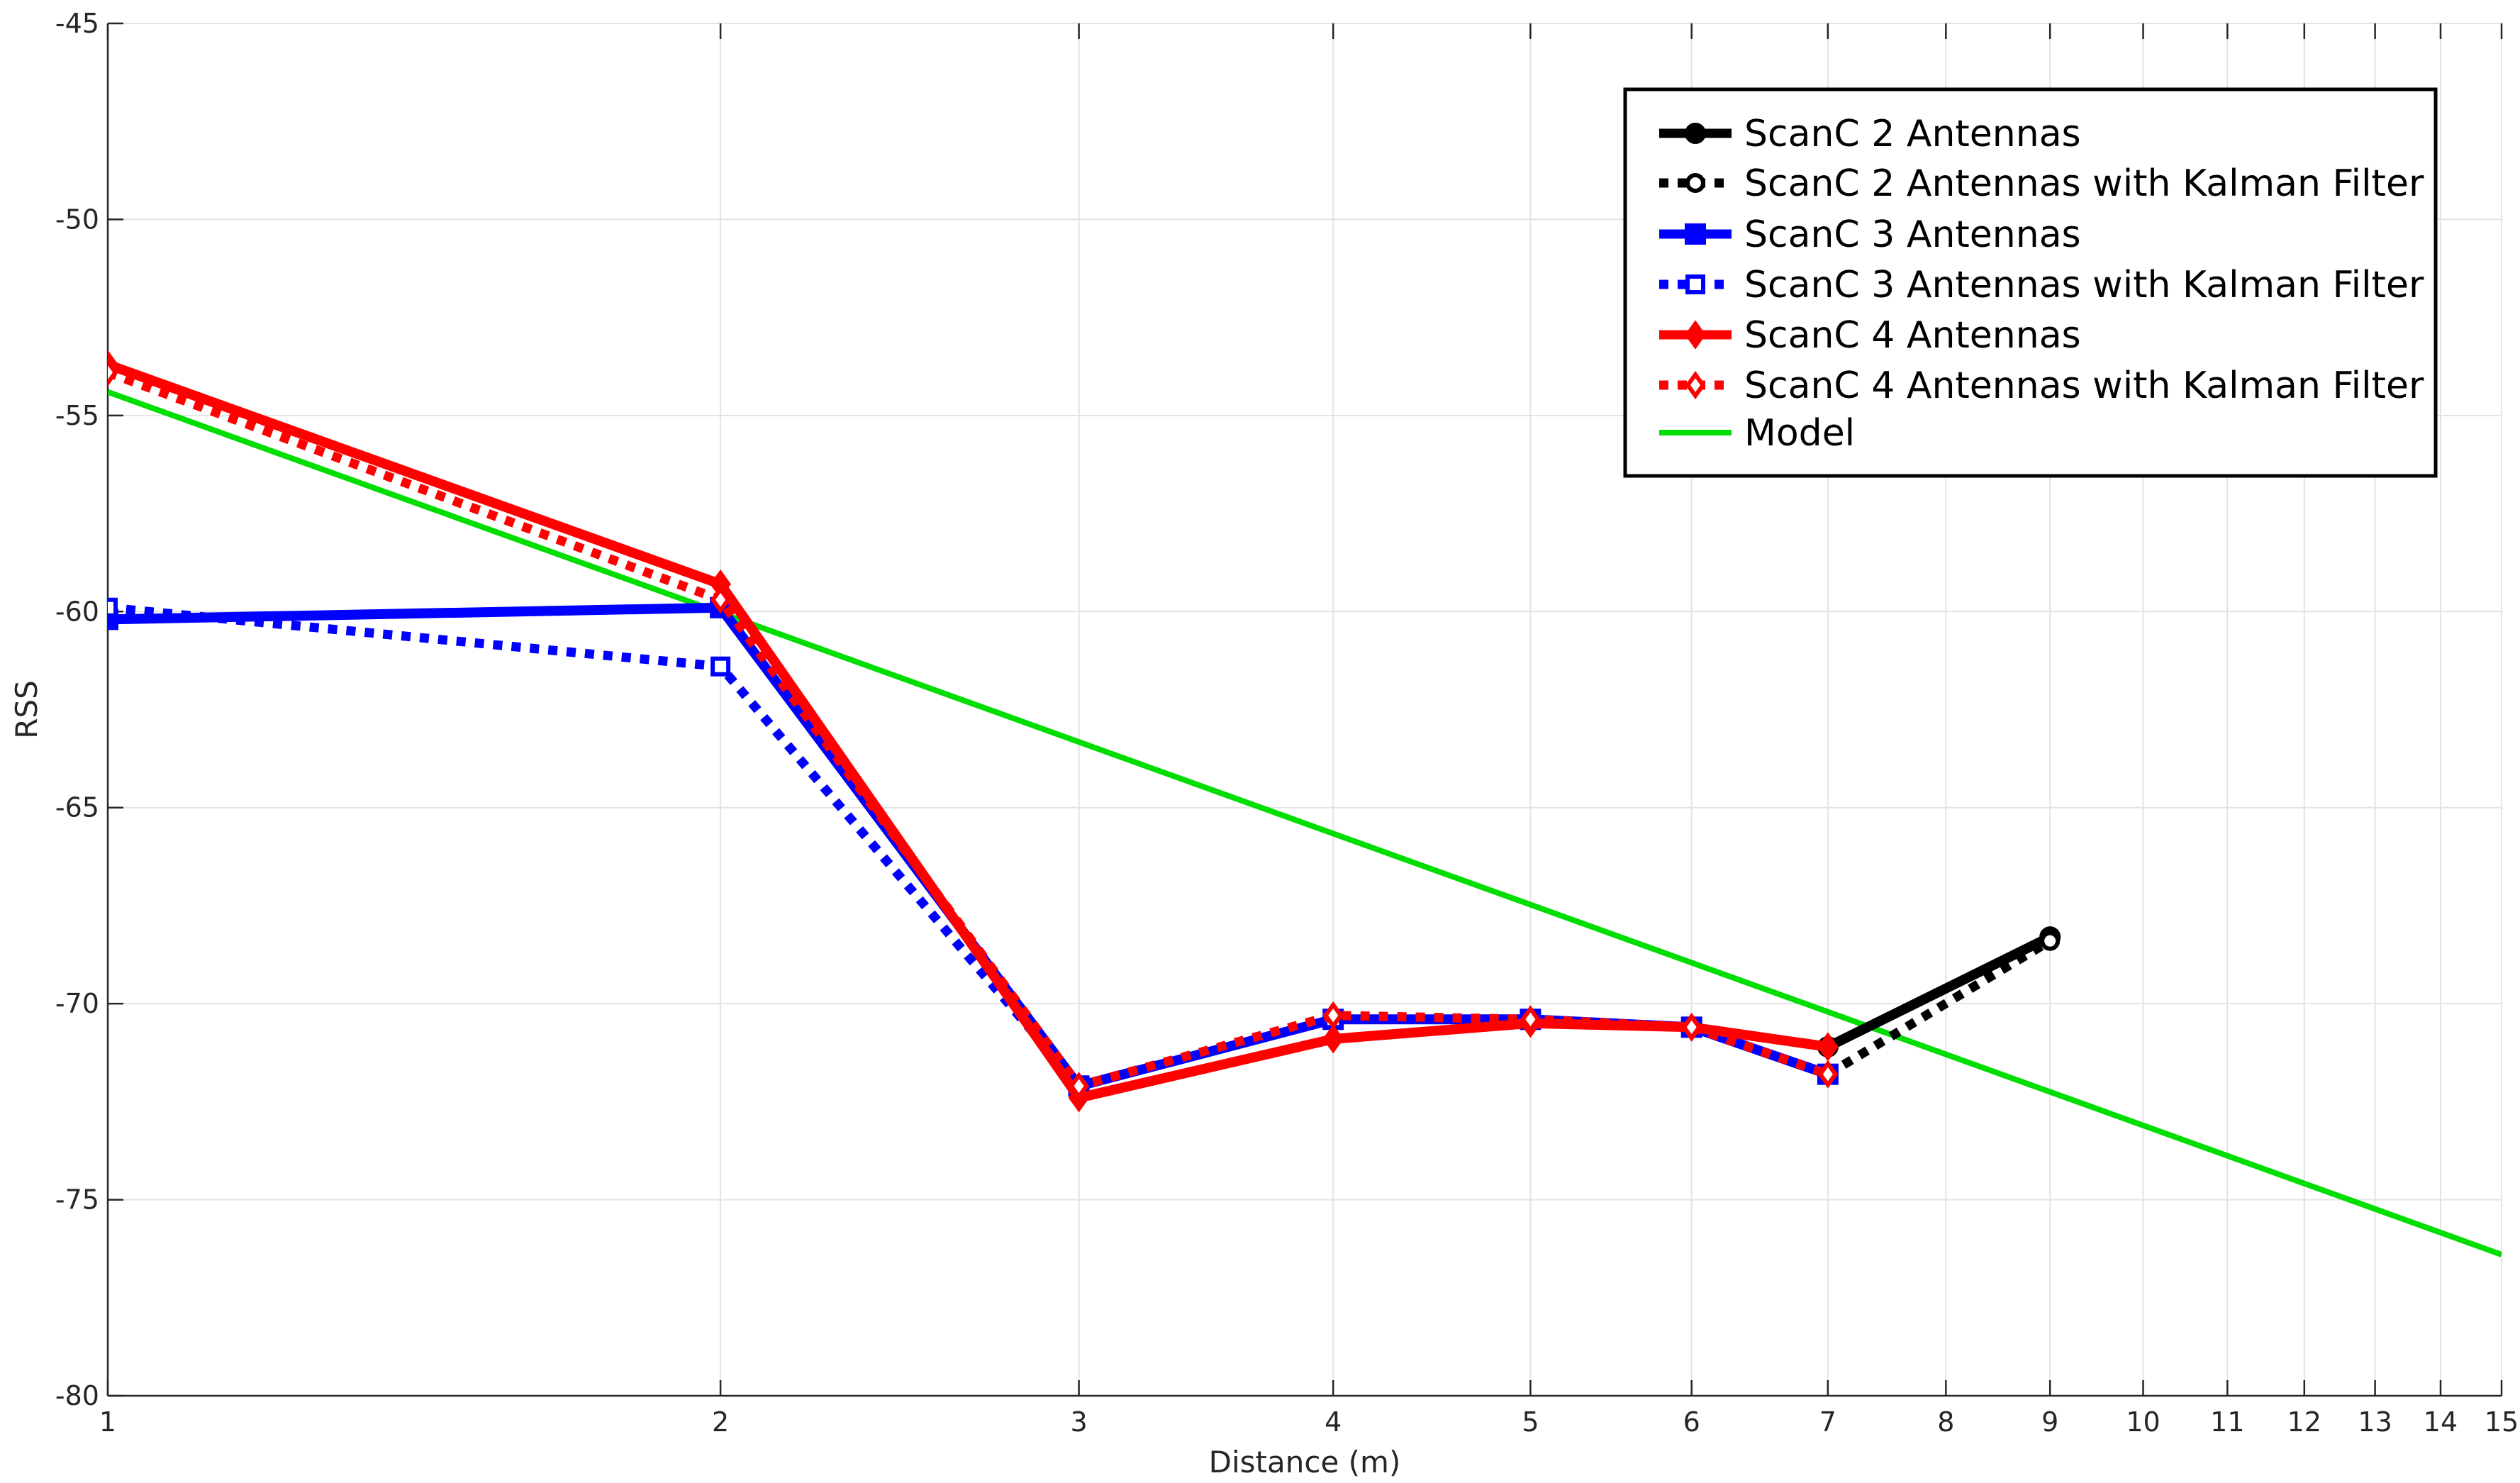 The image size is (2520, 1483). I want to click on x-axis-label: Distance (m), so click(1305, 1462).